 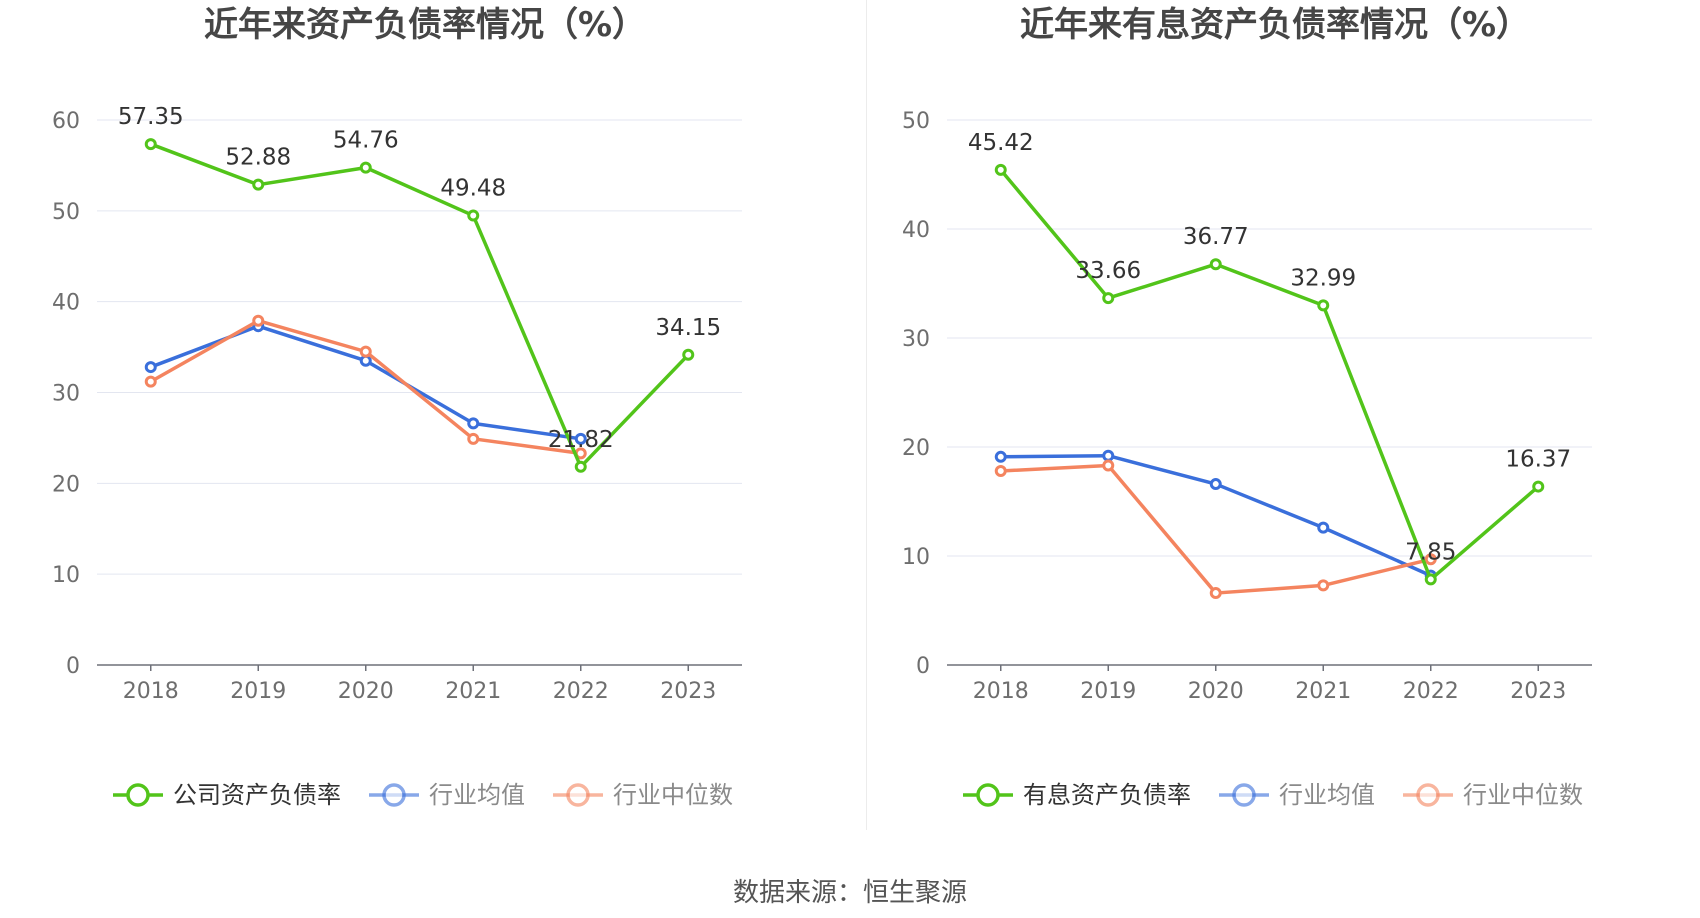 What do you see at coordinates (365, 387) in the screenshot?
I see `series-industry-median-line` at bounding box center [365, 387].